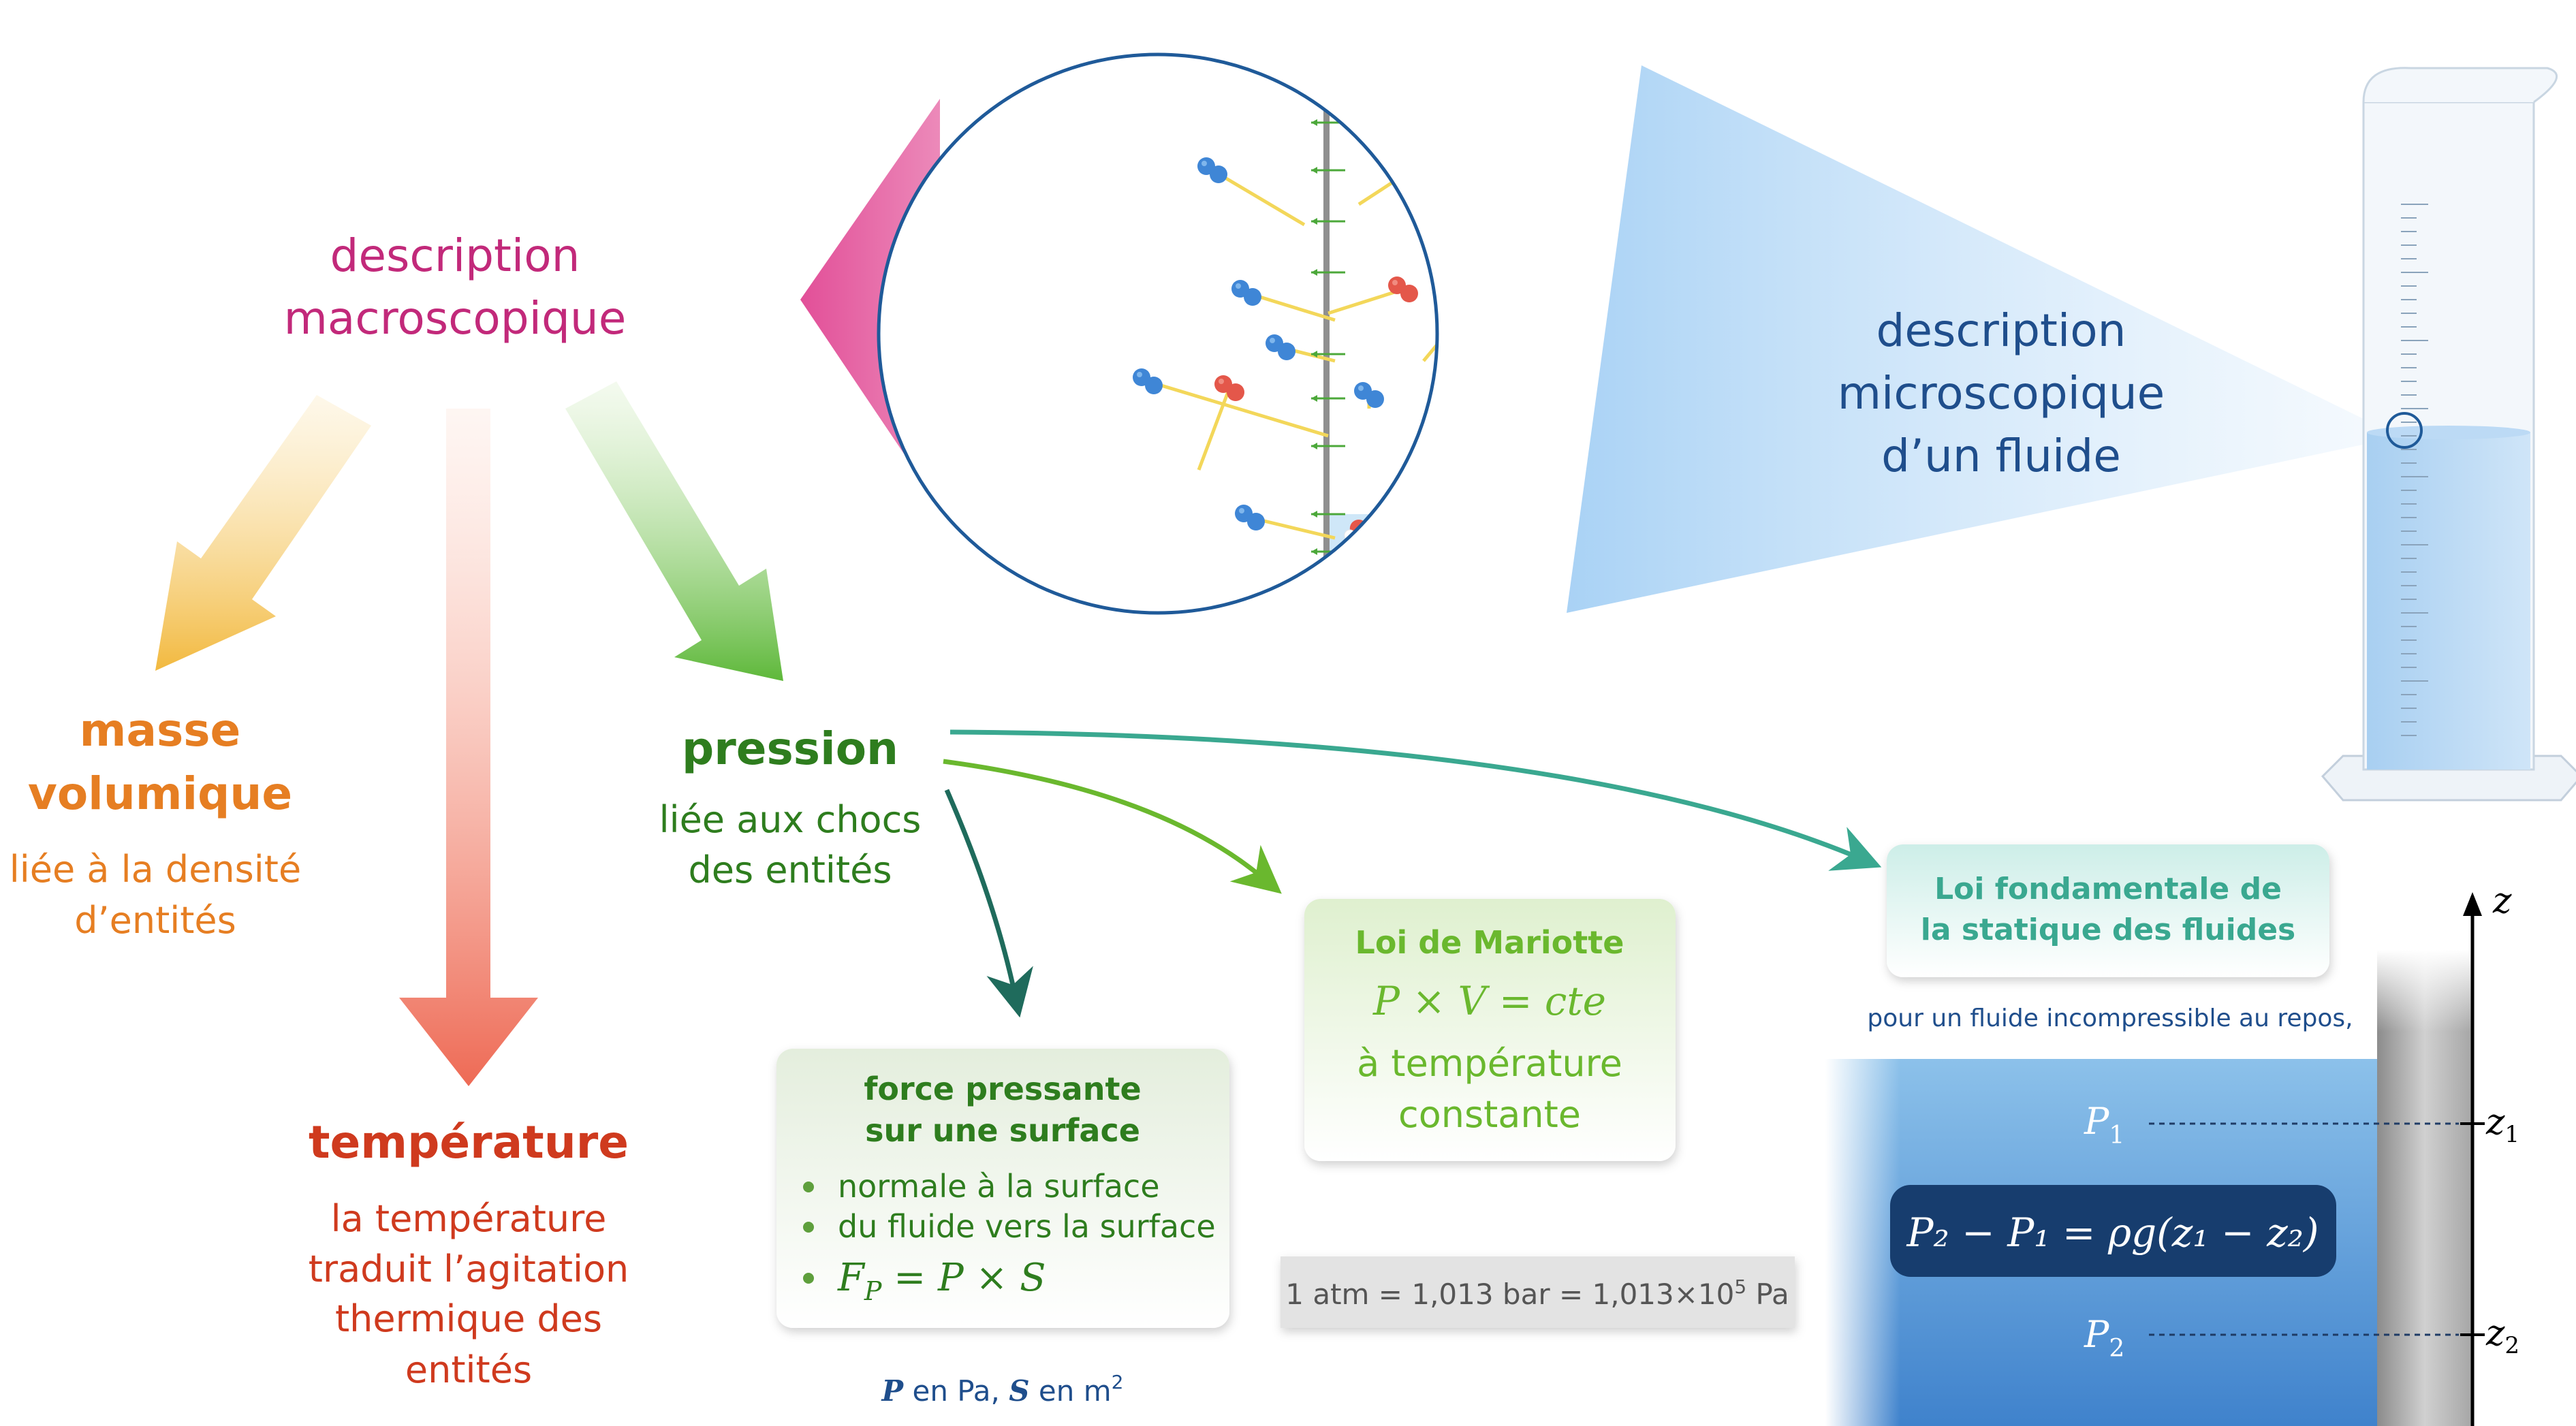 The width and height of the screenshot is (2576, 1426). I want to click on pression-title: pression, so click(790, 749).